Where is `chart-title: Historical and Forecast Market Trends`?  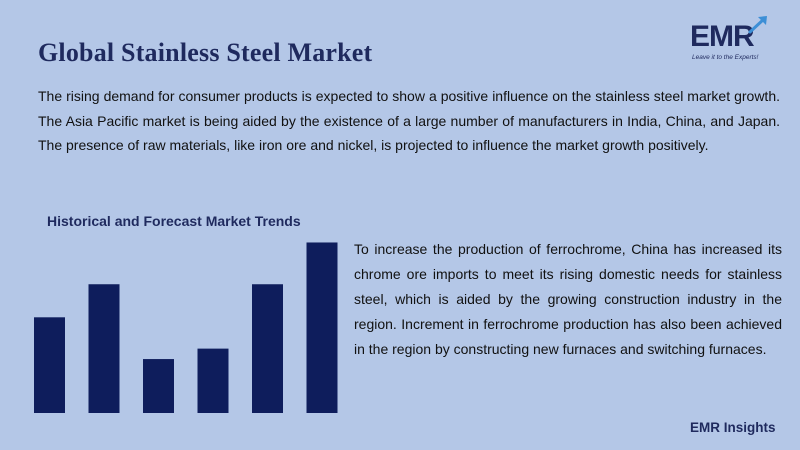 chart-title: Historical and Forecast Market Trends is located at coordinates (174, 221).